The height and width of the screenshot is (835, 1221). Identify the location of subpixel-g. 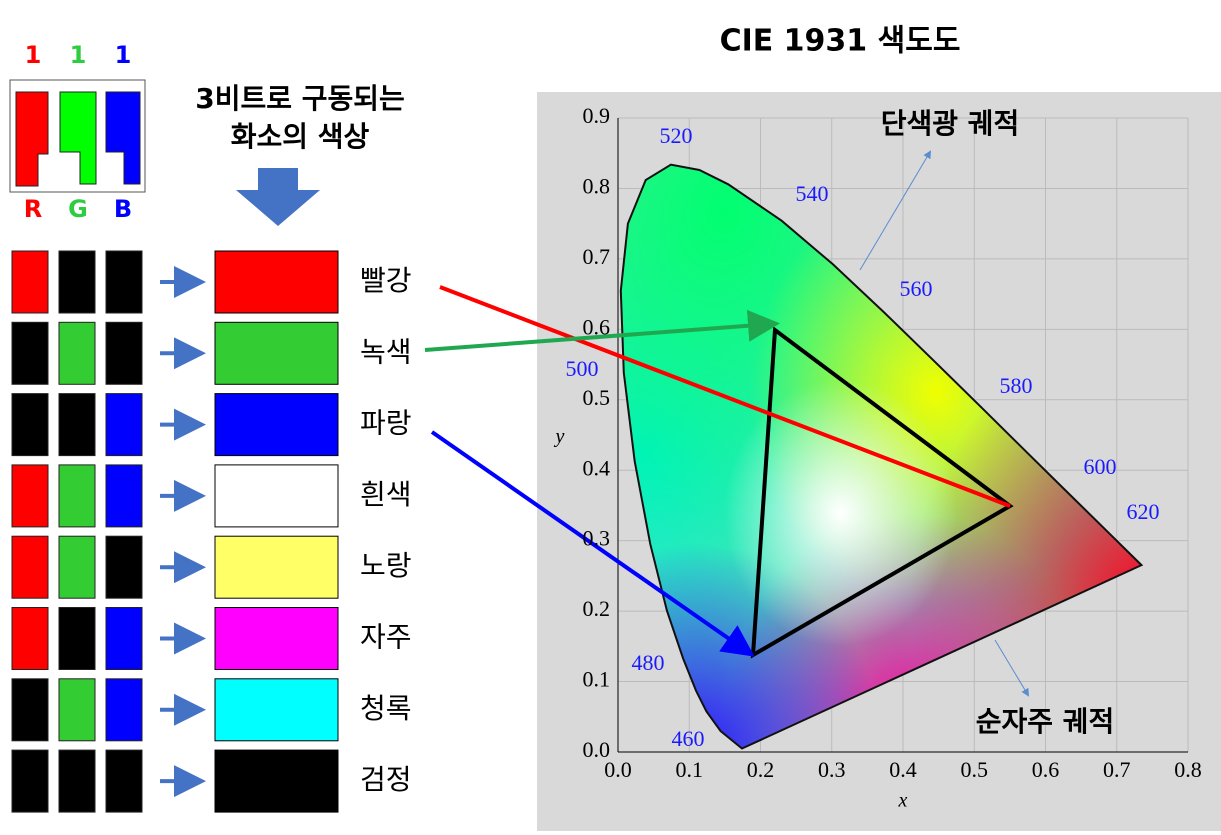
(78, 138).